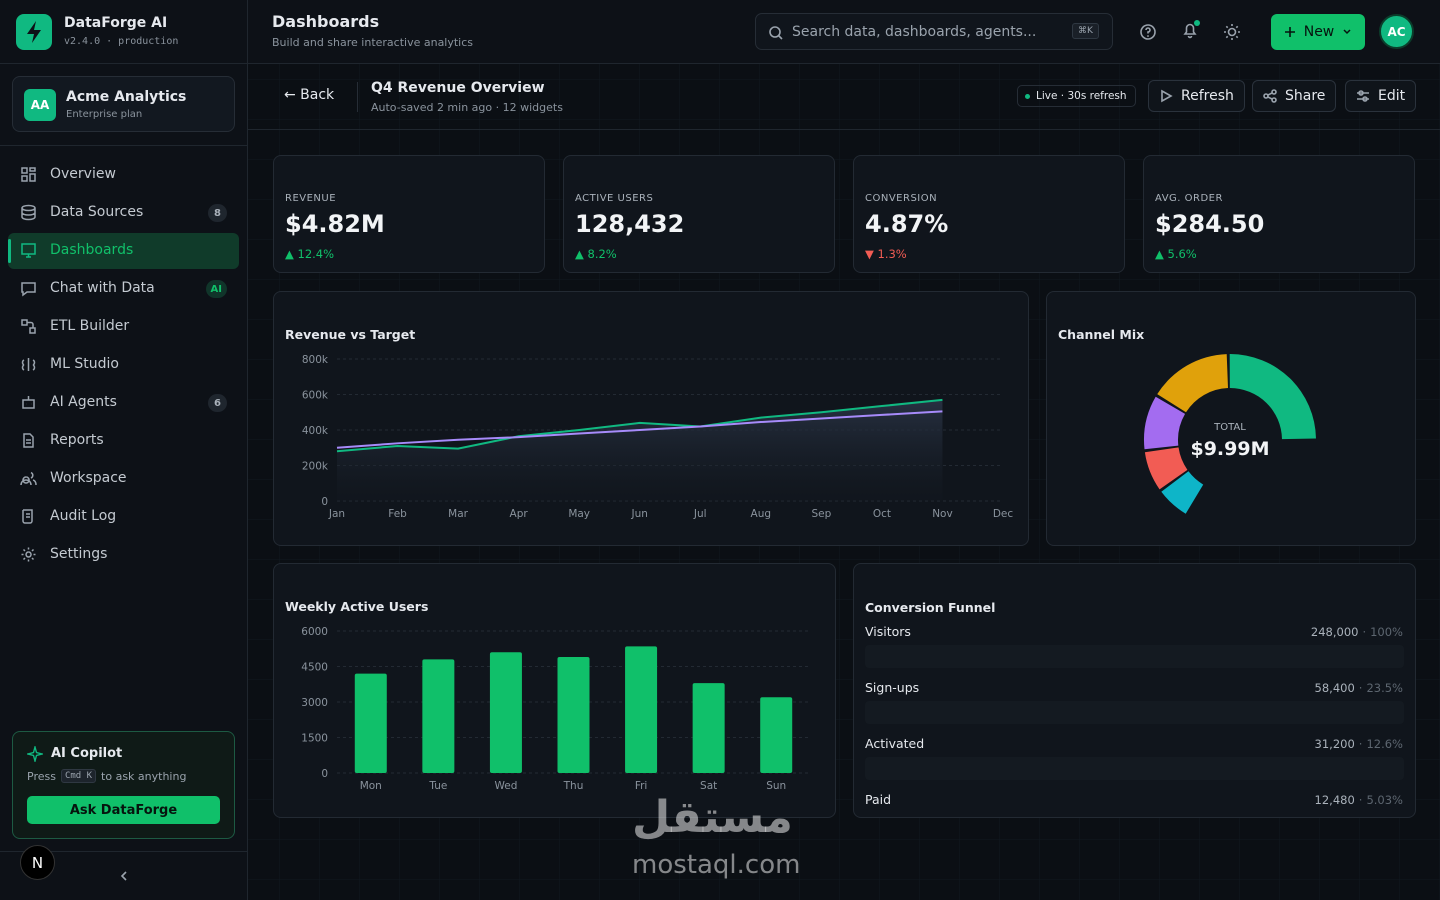  Describe the element at coordinates (77, 440) in the screenshot. I see `nav-label: Reports` at that location.